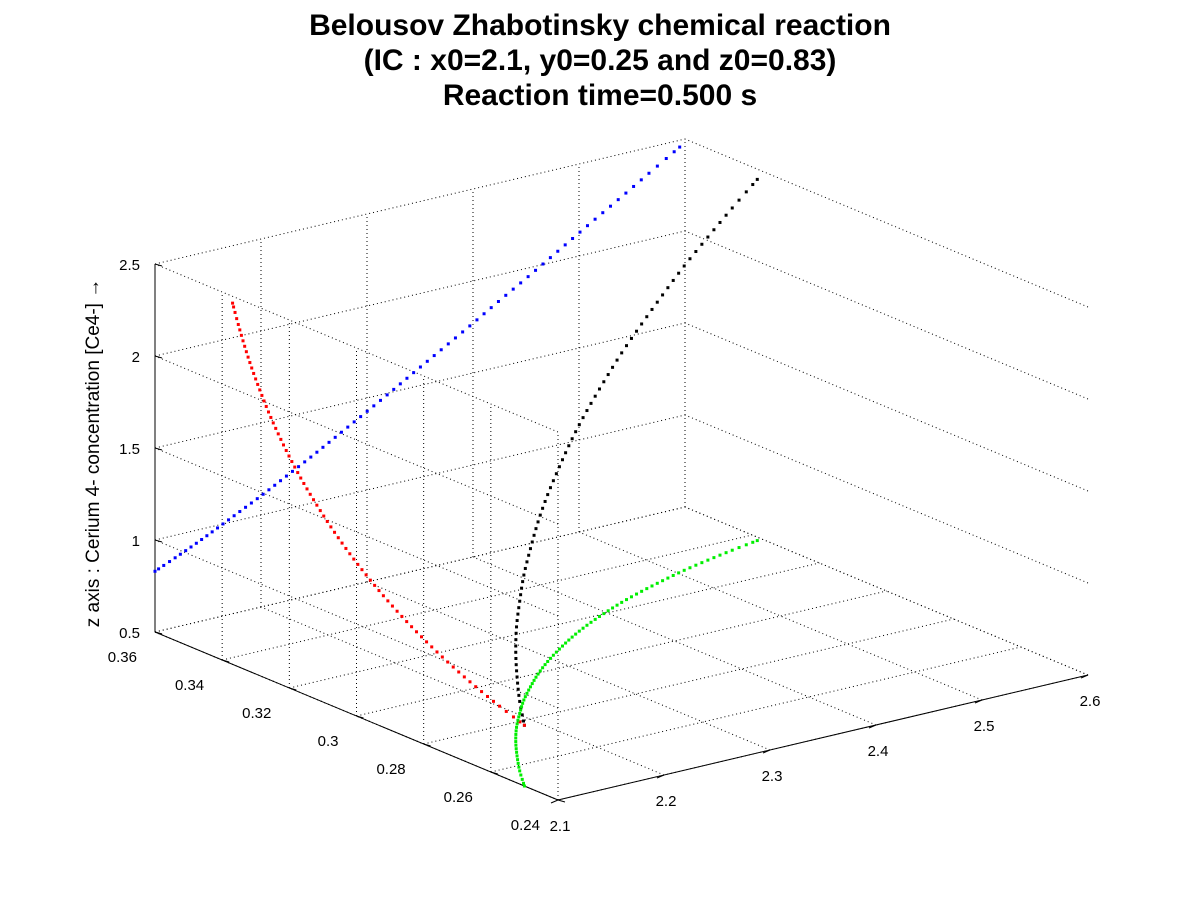 The width and height of the screenshot is (1200, 900). What do you see at coordinates (136, 541) in the screenshot?
I see `z-tick-label: 1` at bounding box center [136, 541].